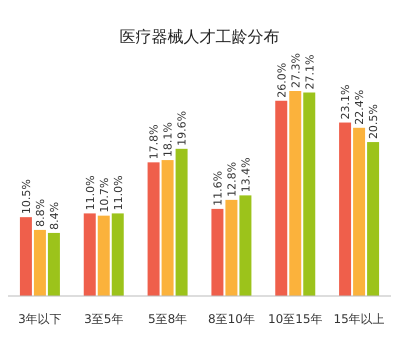 The image size is (399, 342). Describe the element at coordinates (26, 196) in the screenshot. I see `data-label: 10.5%` at that location.